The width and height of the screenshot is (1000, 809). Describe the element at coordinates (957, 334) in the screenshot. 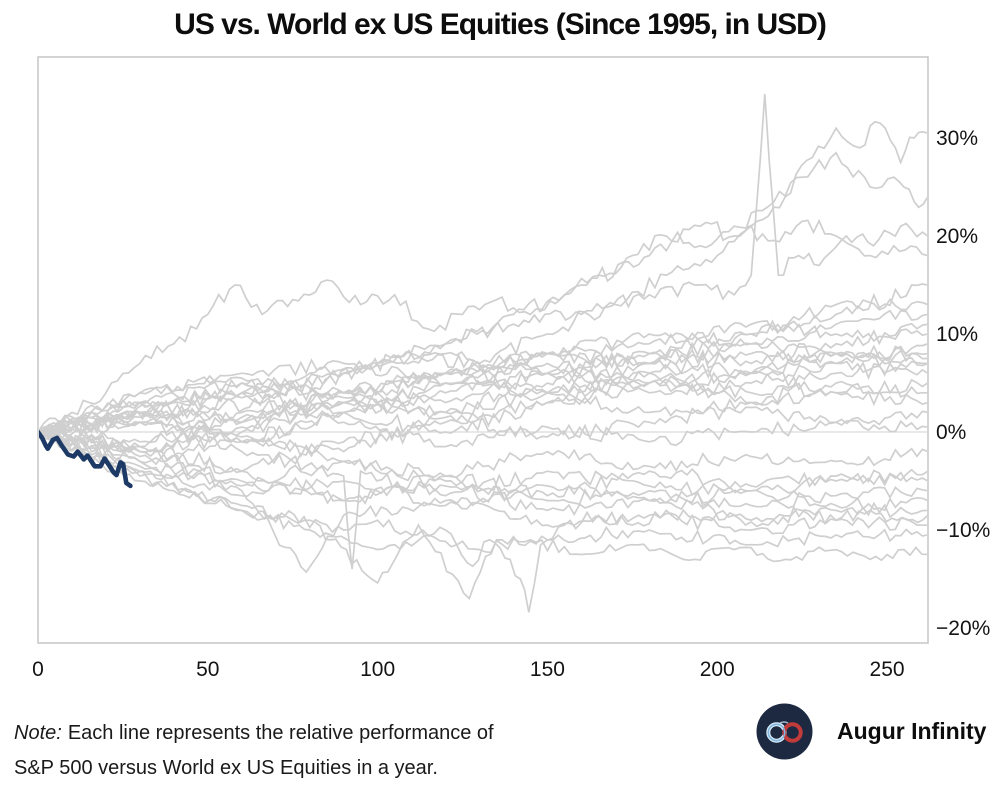

I see `y-tick-label: 10%` at that location.